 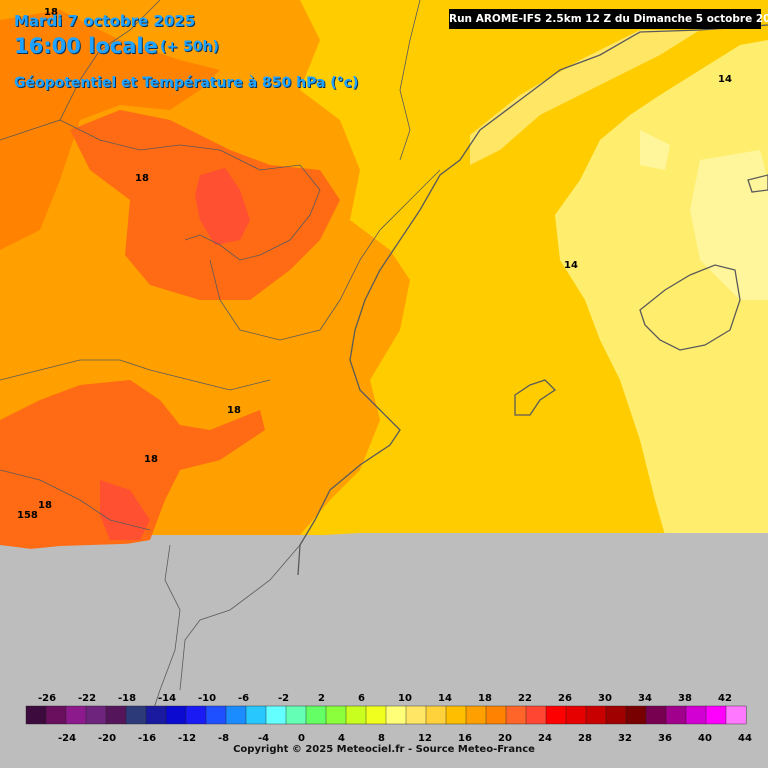 What do you see at coordinates (425, 738) in the screenshot?
I see `legend-tick-label: 12` at bounding box center [425, 738].